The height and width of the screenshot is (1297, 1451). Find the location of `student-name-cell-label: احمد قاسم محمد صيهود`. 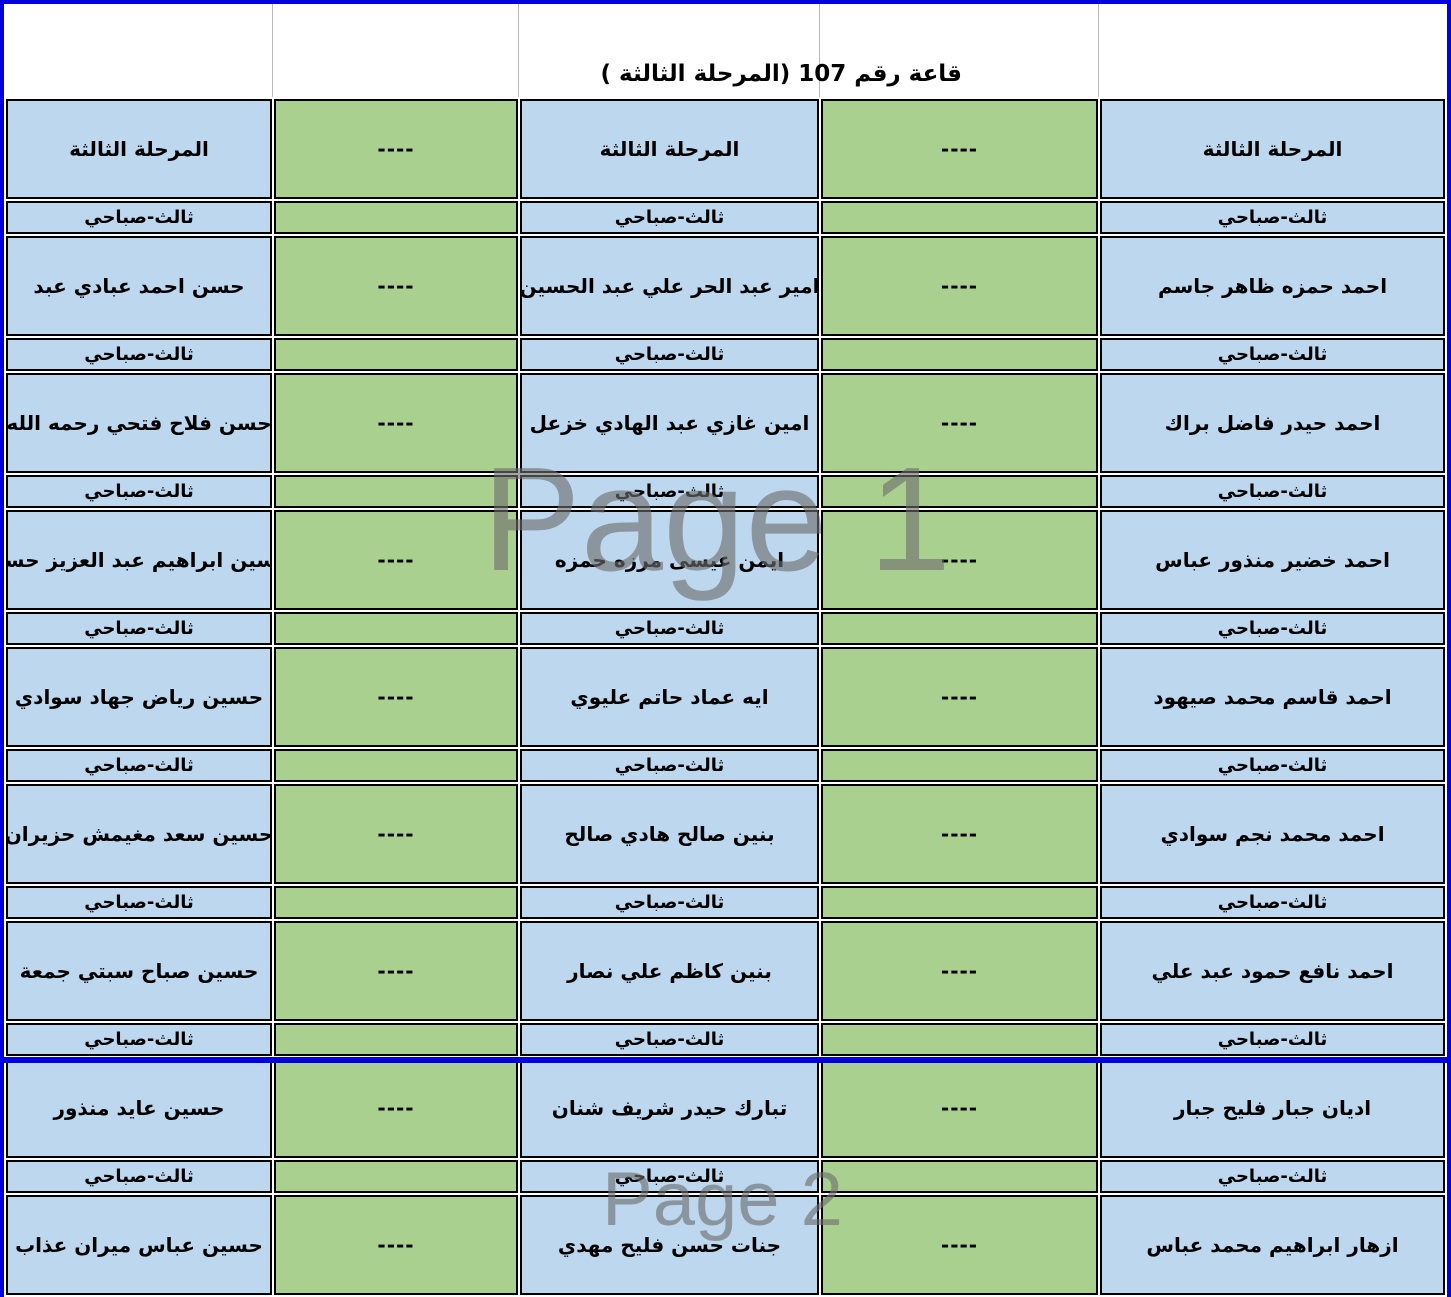

student-name-cell-label: احمد قاسم محمد صيهود is located at coordinates (1272, 697).